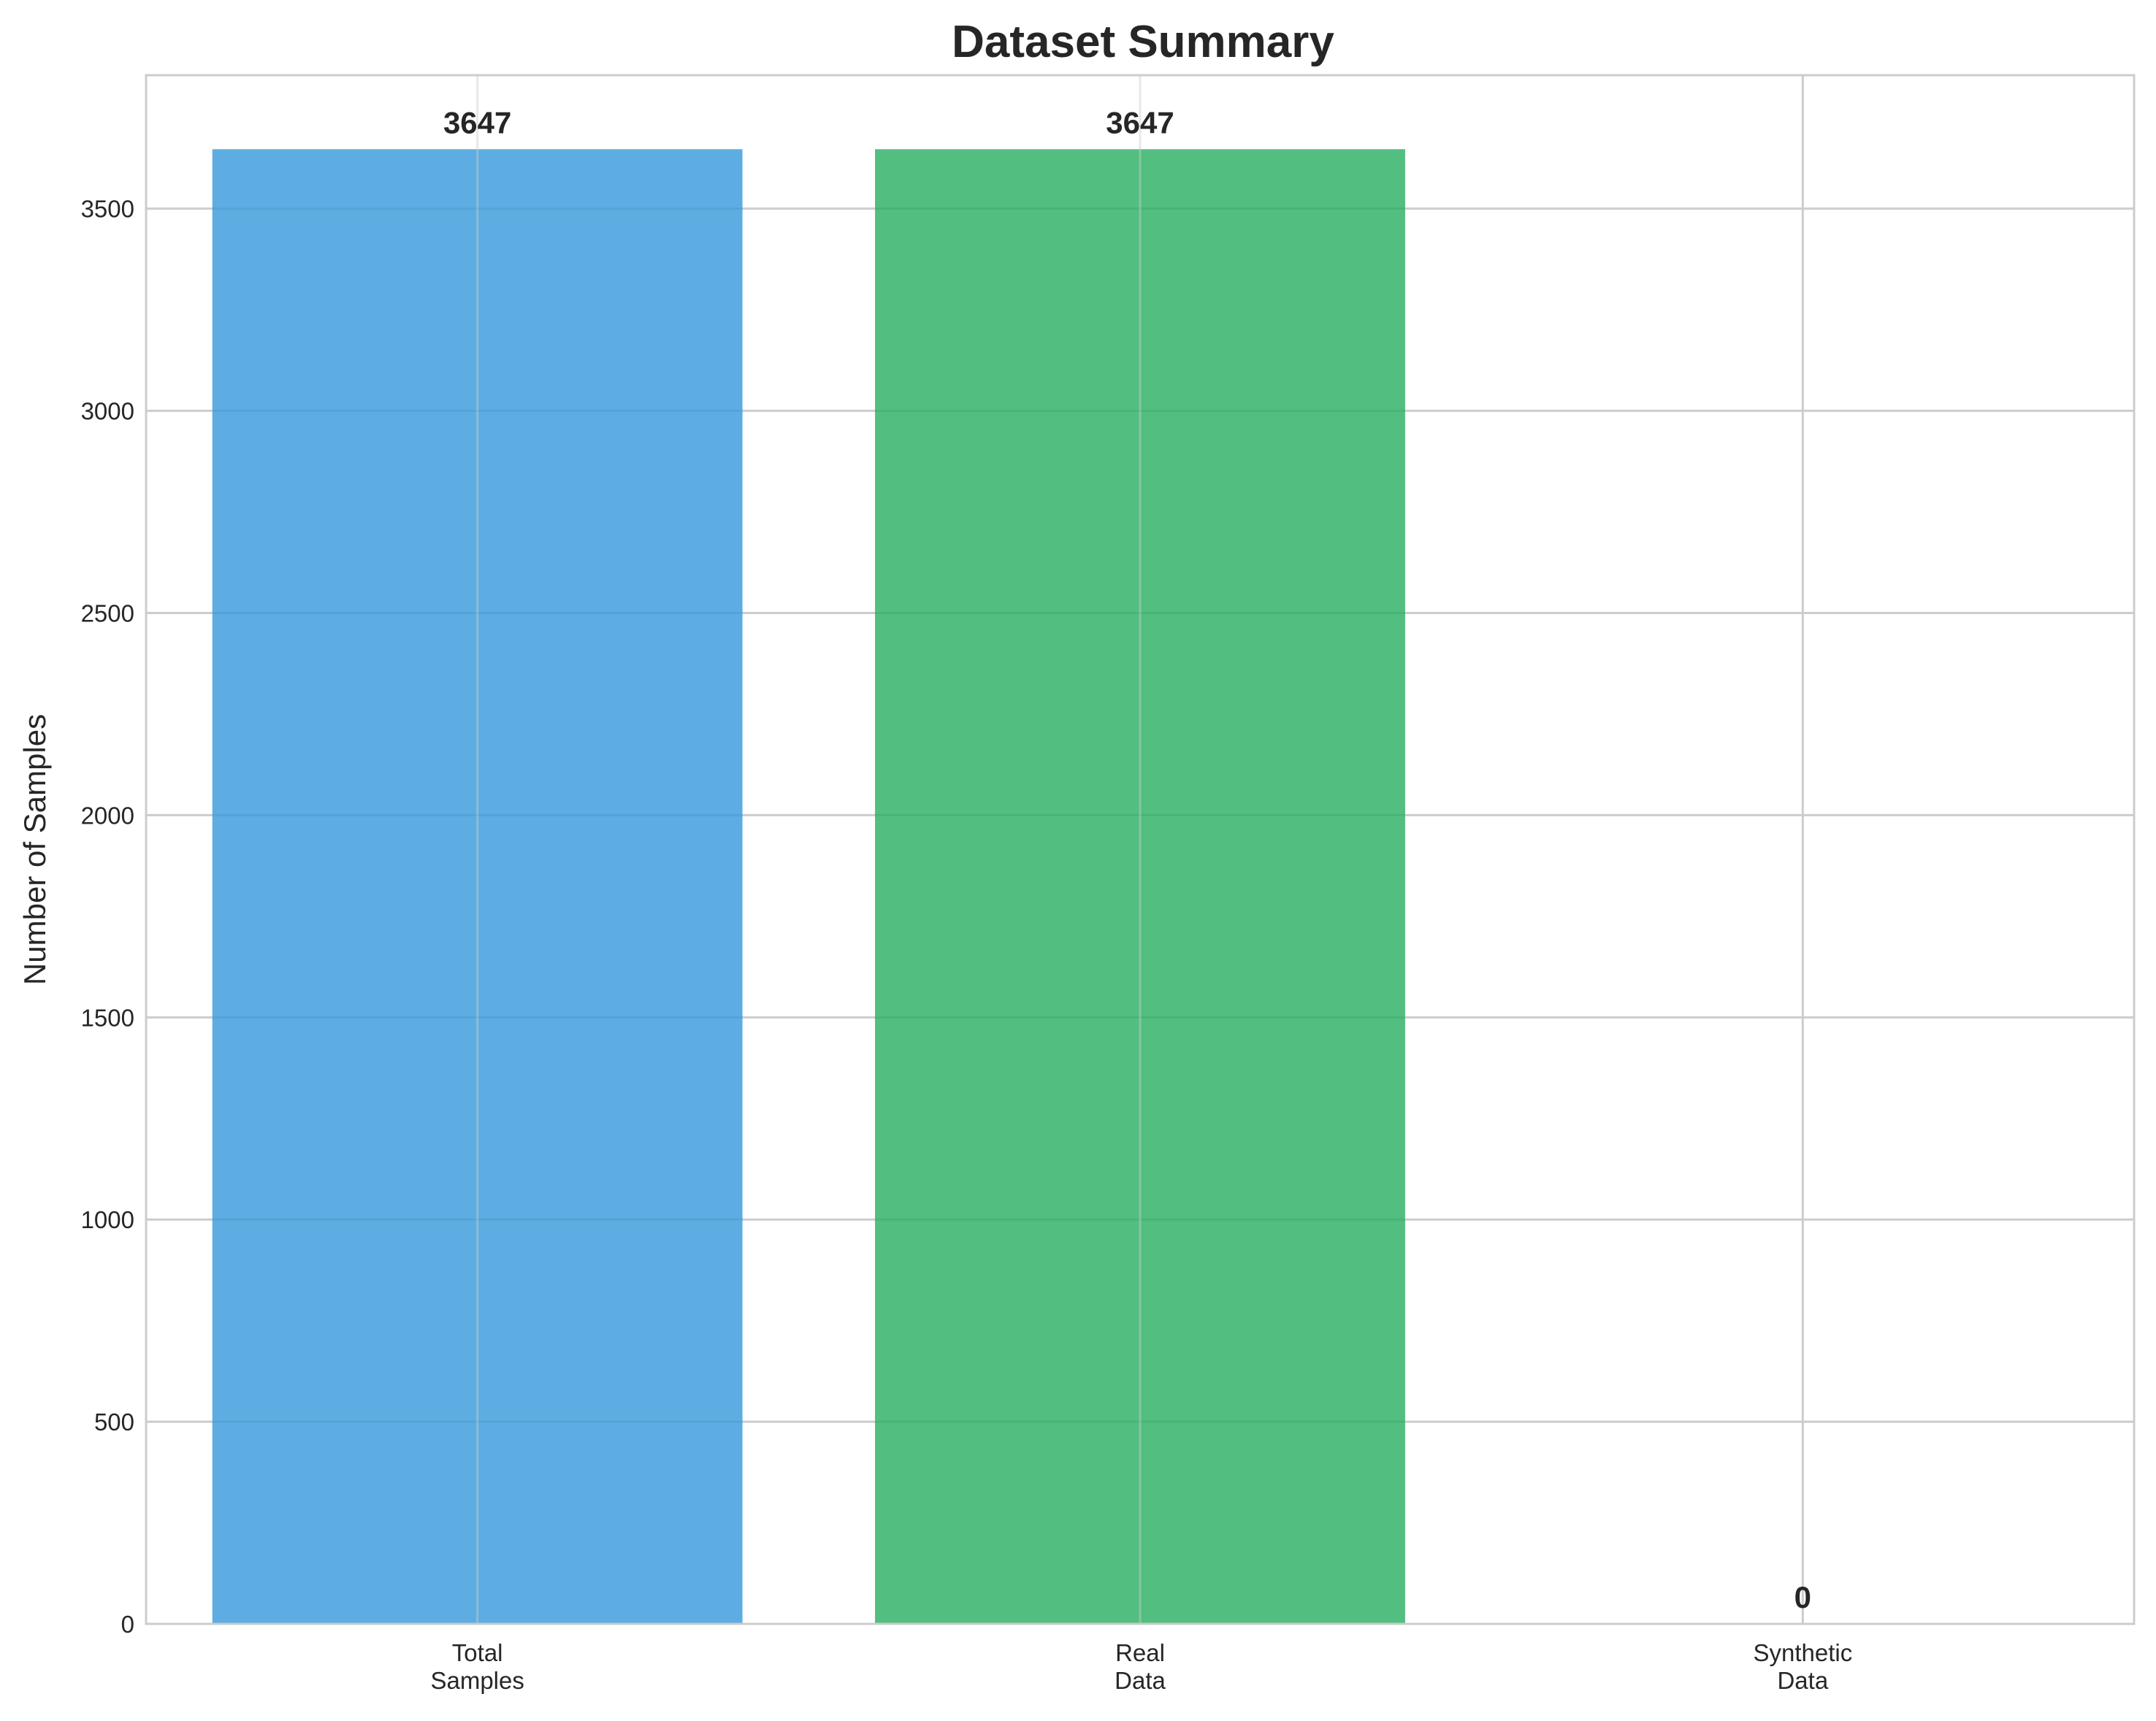 The image size is (2156, 1721). Describe the element at coordinates (1143, 42) in the screenshot. I see `chart-title: Dataset Summary` at that location.